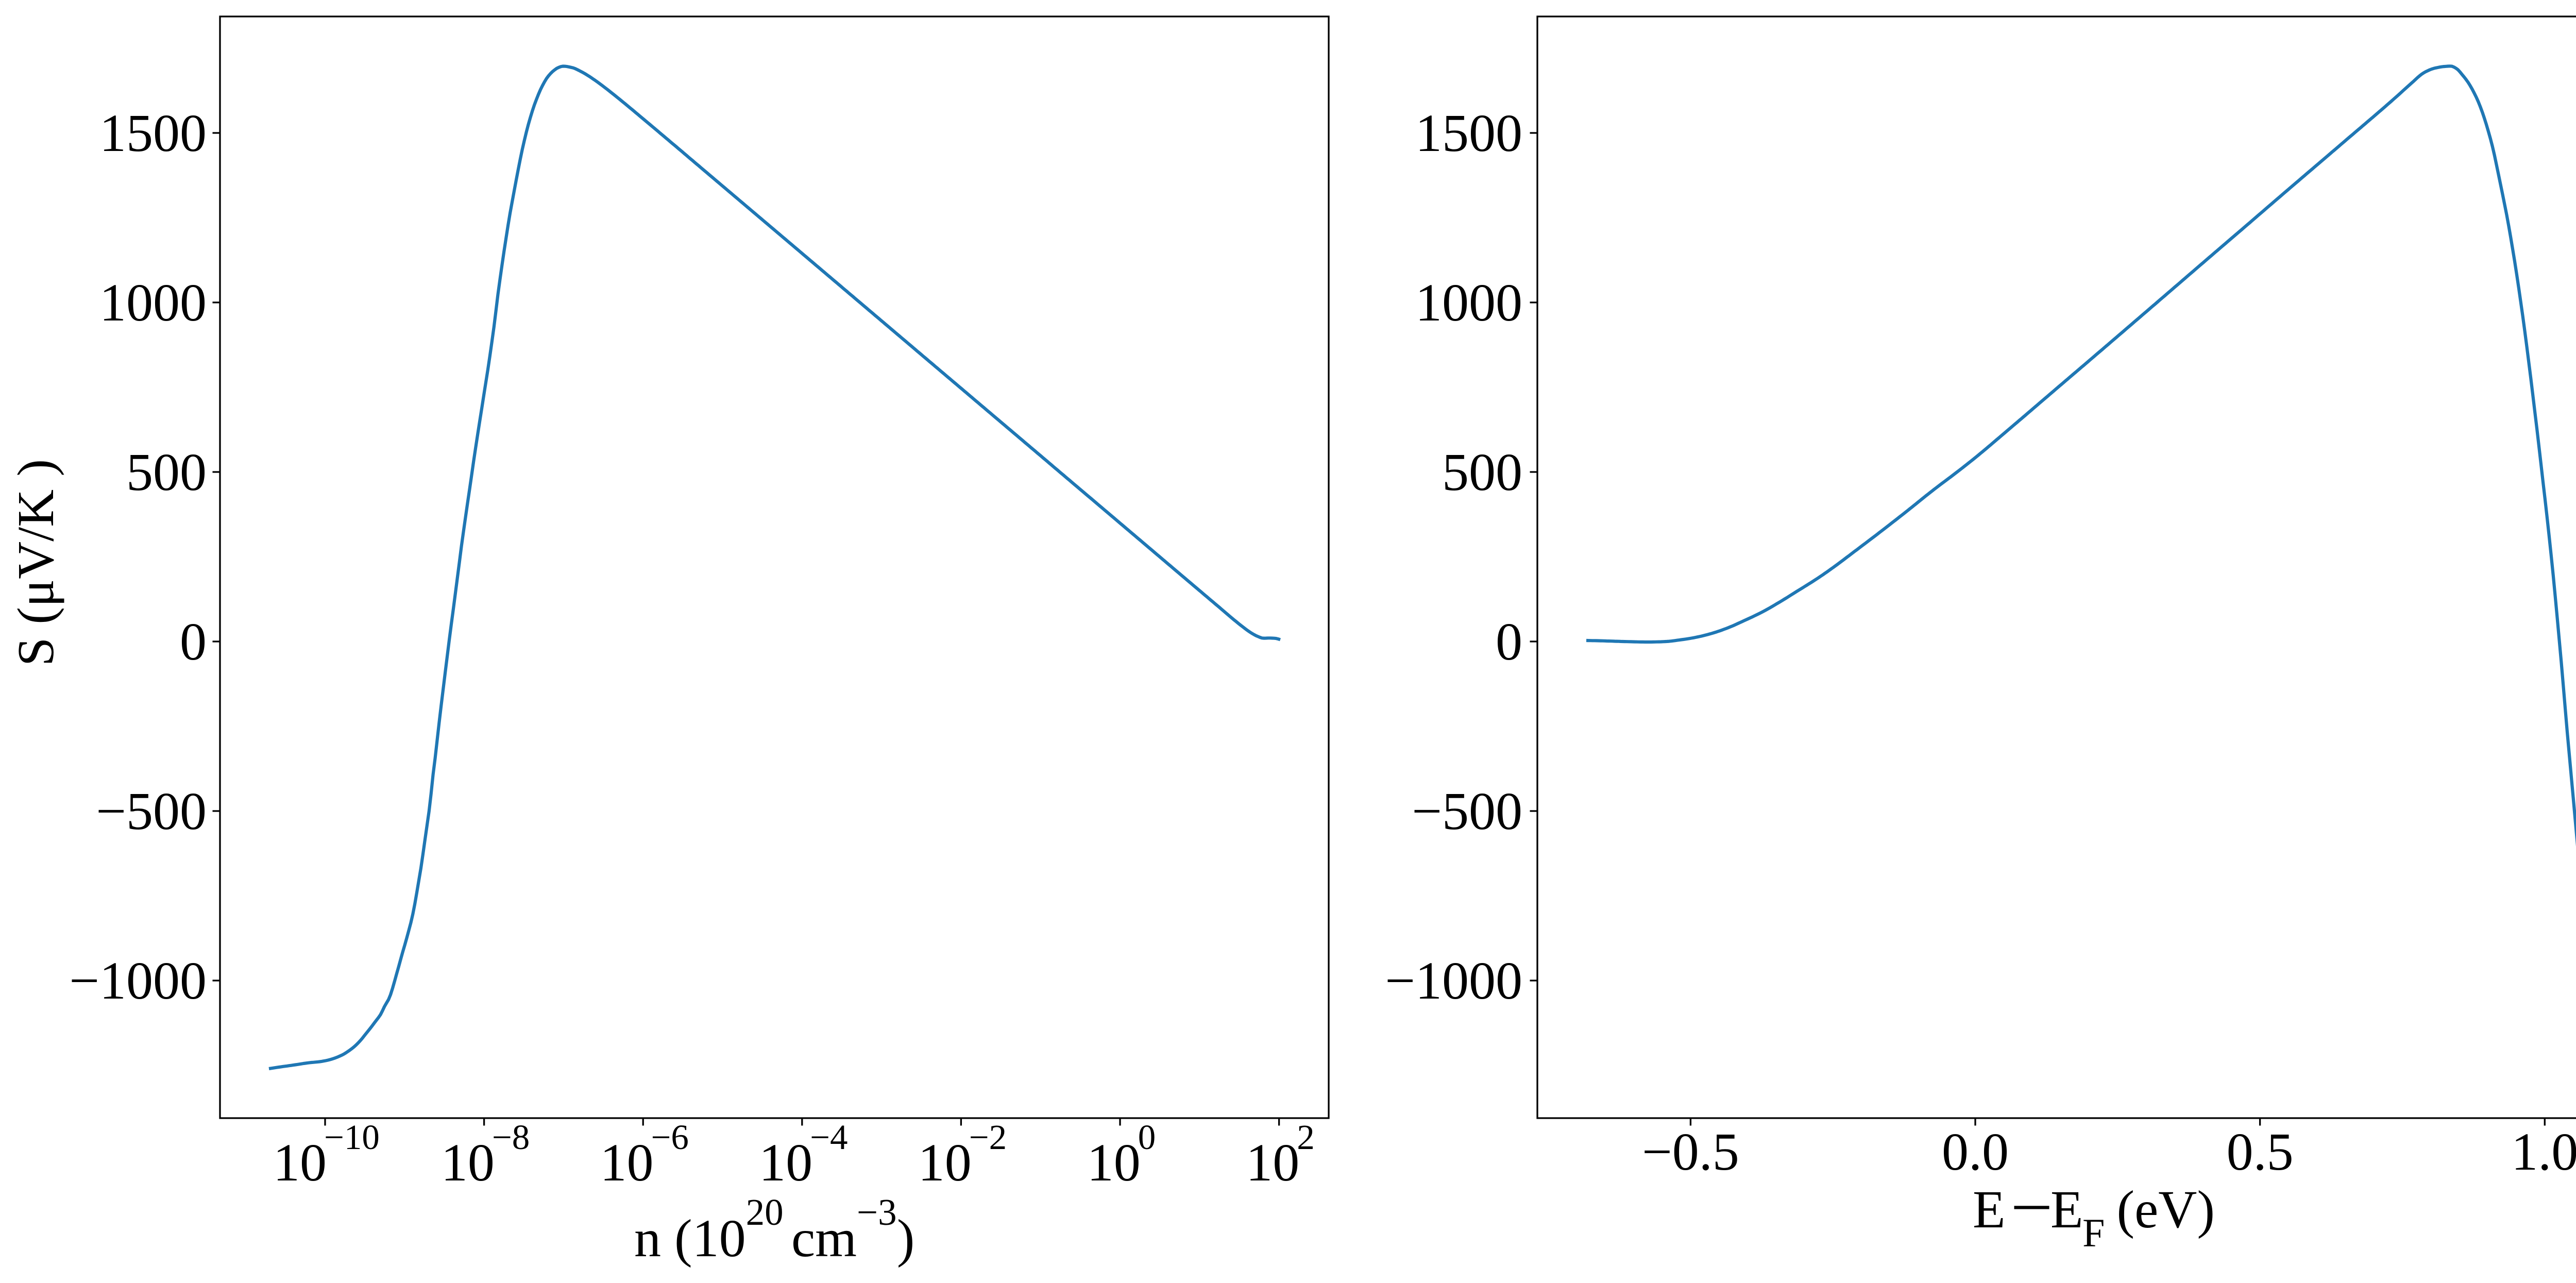  Describe the element at coordinates (511, 1137) in the screenshot. I see `svg-text: −8` at that location.